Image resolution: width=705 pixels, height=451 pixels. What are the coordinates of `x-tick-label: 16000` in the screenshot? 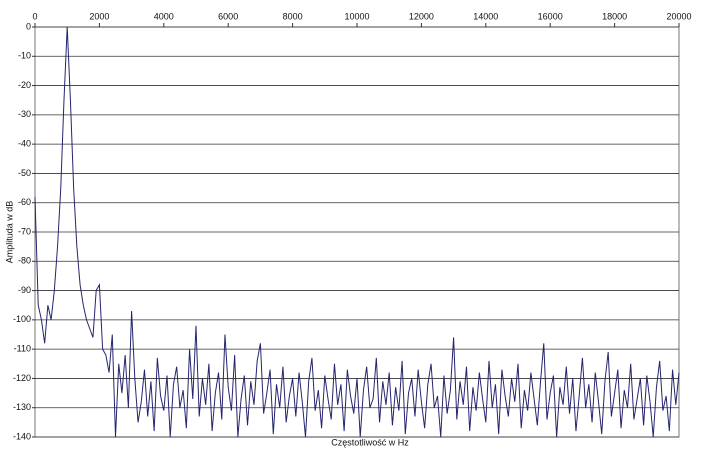 It's located at (550, 16).